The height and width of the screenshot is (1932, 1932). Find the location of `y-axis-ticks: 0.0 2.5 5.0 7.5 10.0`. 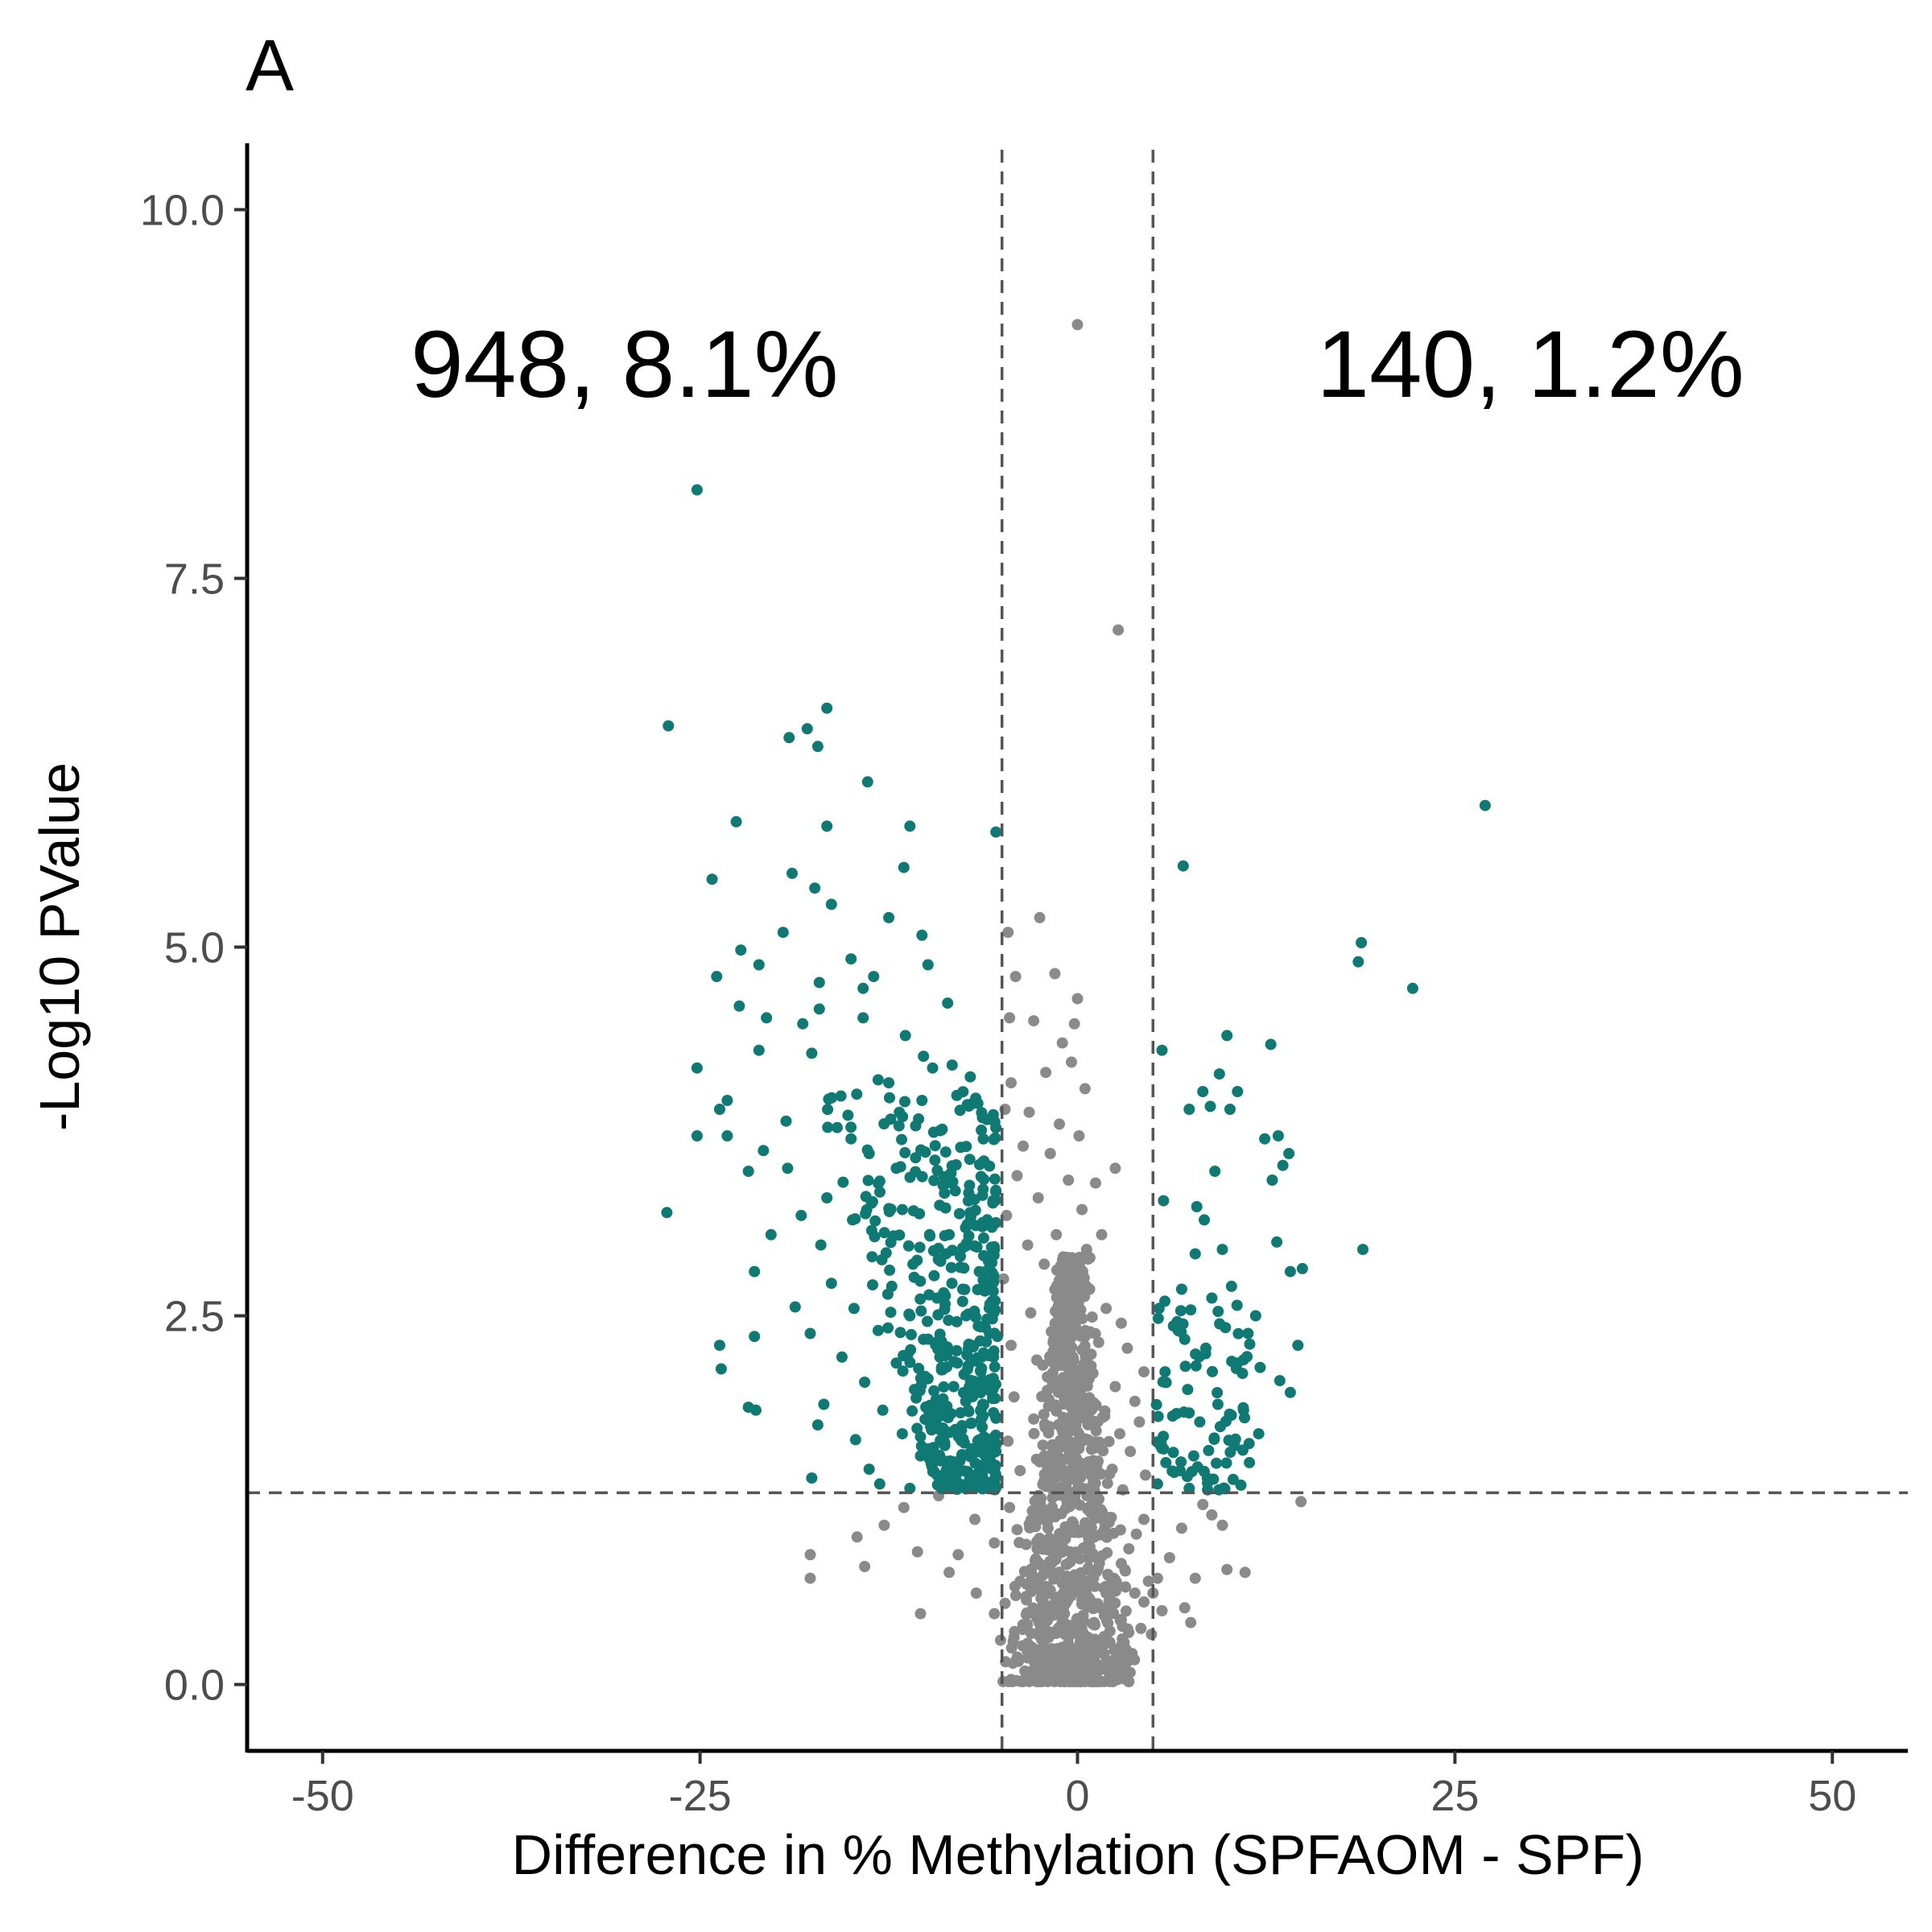

y-axis-ticks: 0.0 2.5 5.0 7.5 10.0 is located at coordinates (193, 948).